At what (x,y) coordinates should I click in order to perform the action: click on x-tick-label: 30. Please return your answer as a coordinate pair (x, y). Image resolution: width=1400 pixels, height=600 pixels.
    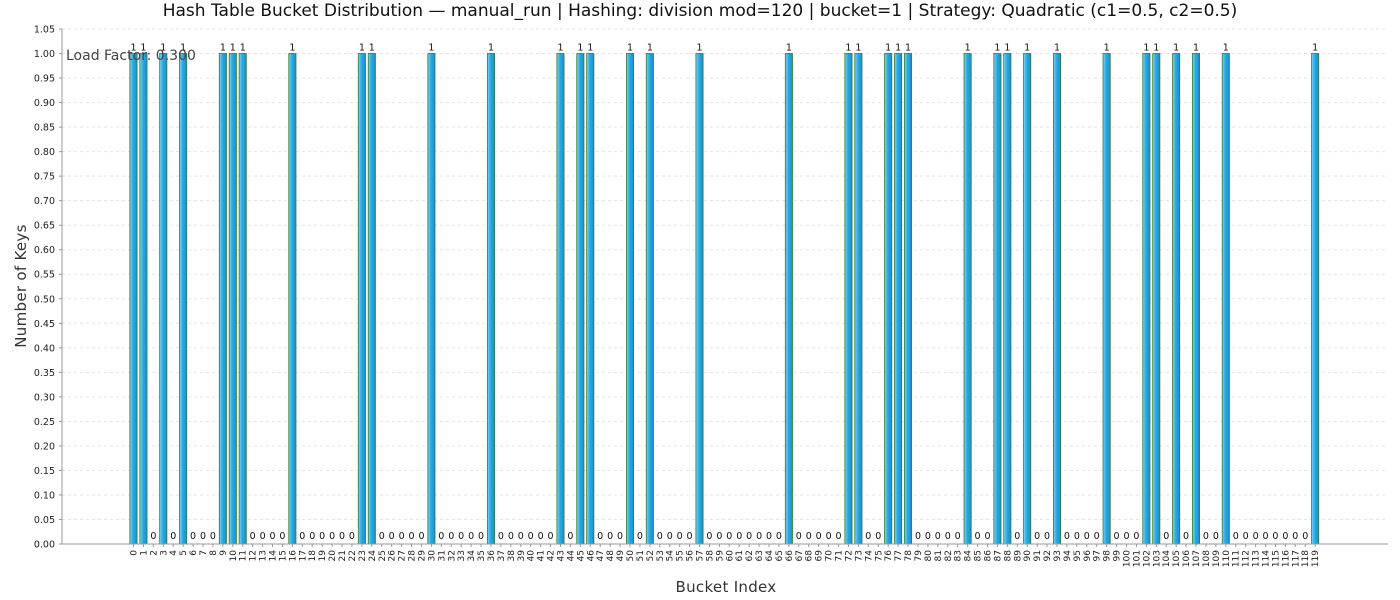
    Looking at the image, I should click on (432, 556).